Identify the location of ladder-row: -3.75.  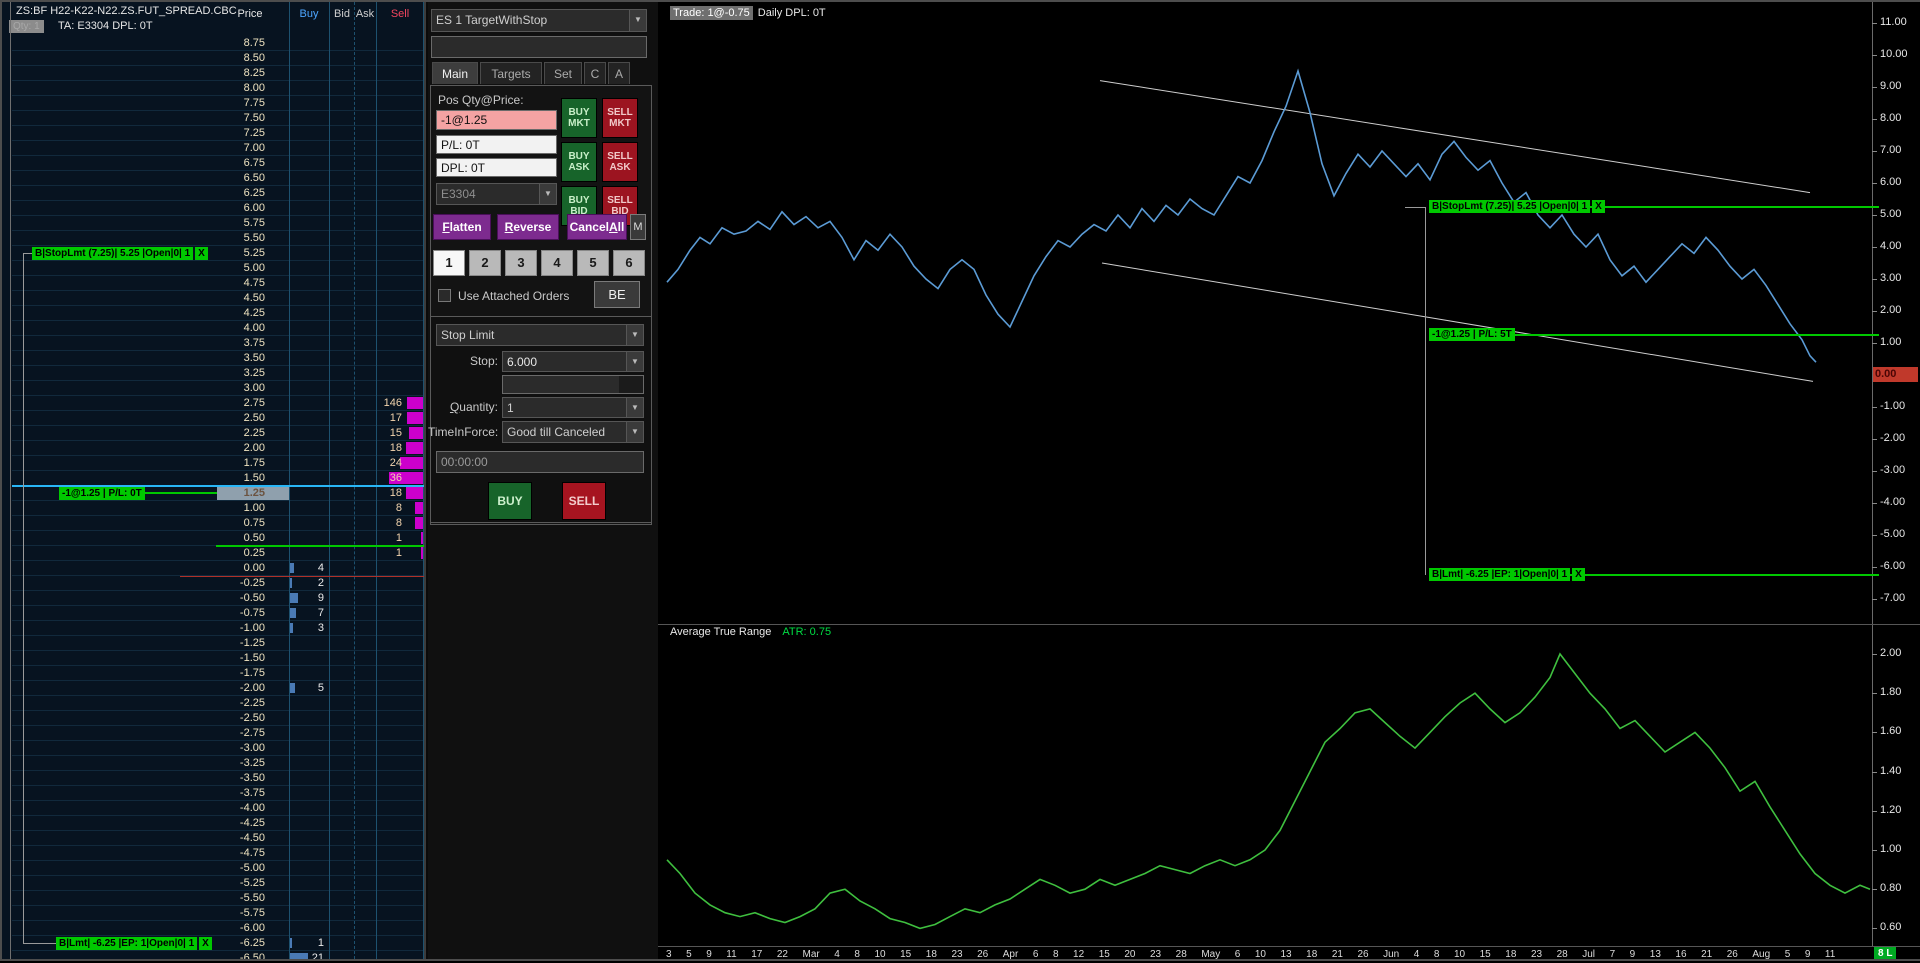
(218, 793).